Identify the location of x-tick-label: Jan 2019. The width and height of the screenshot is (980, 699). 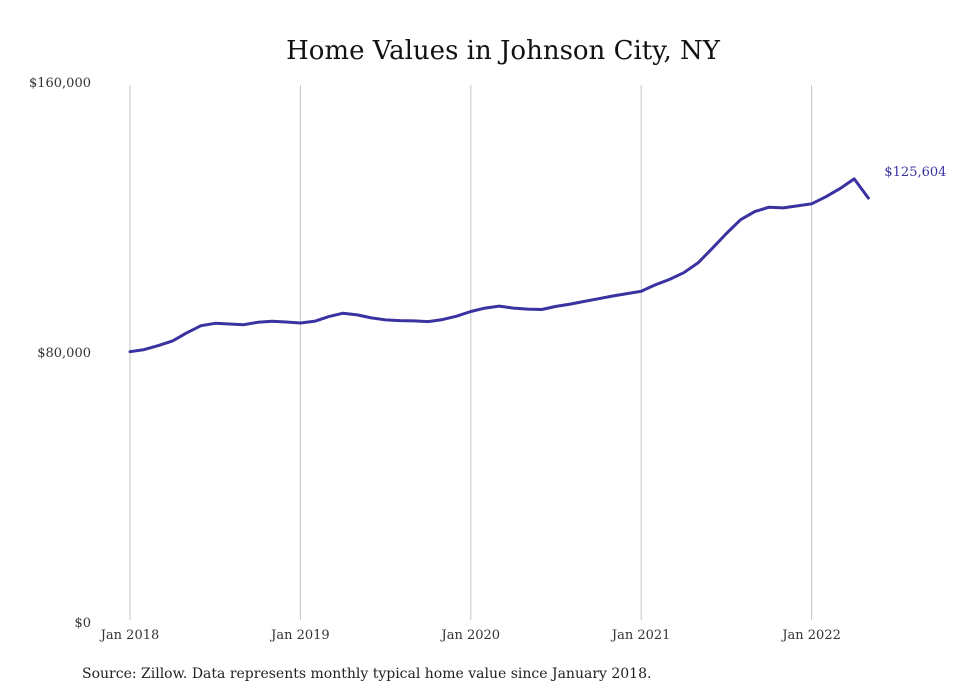
(299, 635).